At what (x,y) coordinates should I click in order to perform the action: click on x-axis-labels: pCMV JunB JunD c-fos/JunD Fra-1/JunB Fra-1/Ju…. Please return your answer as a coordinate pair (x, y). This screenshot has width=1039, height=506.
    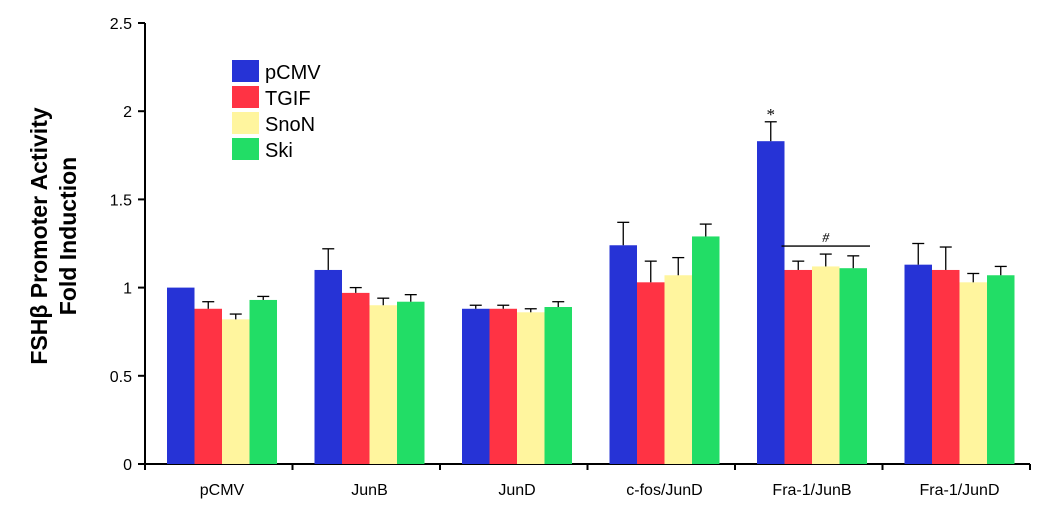
    Looking at the image, I should click on (587, 481).